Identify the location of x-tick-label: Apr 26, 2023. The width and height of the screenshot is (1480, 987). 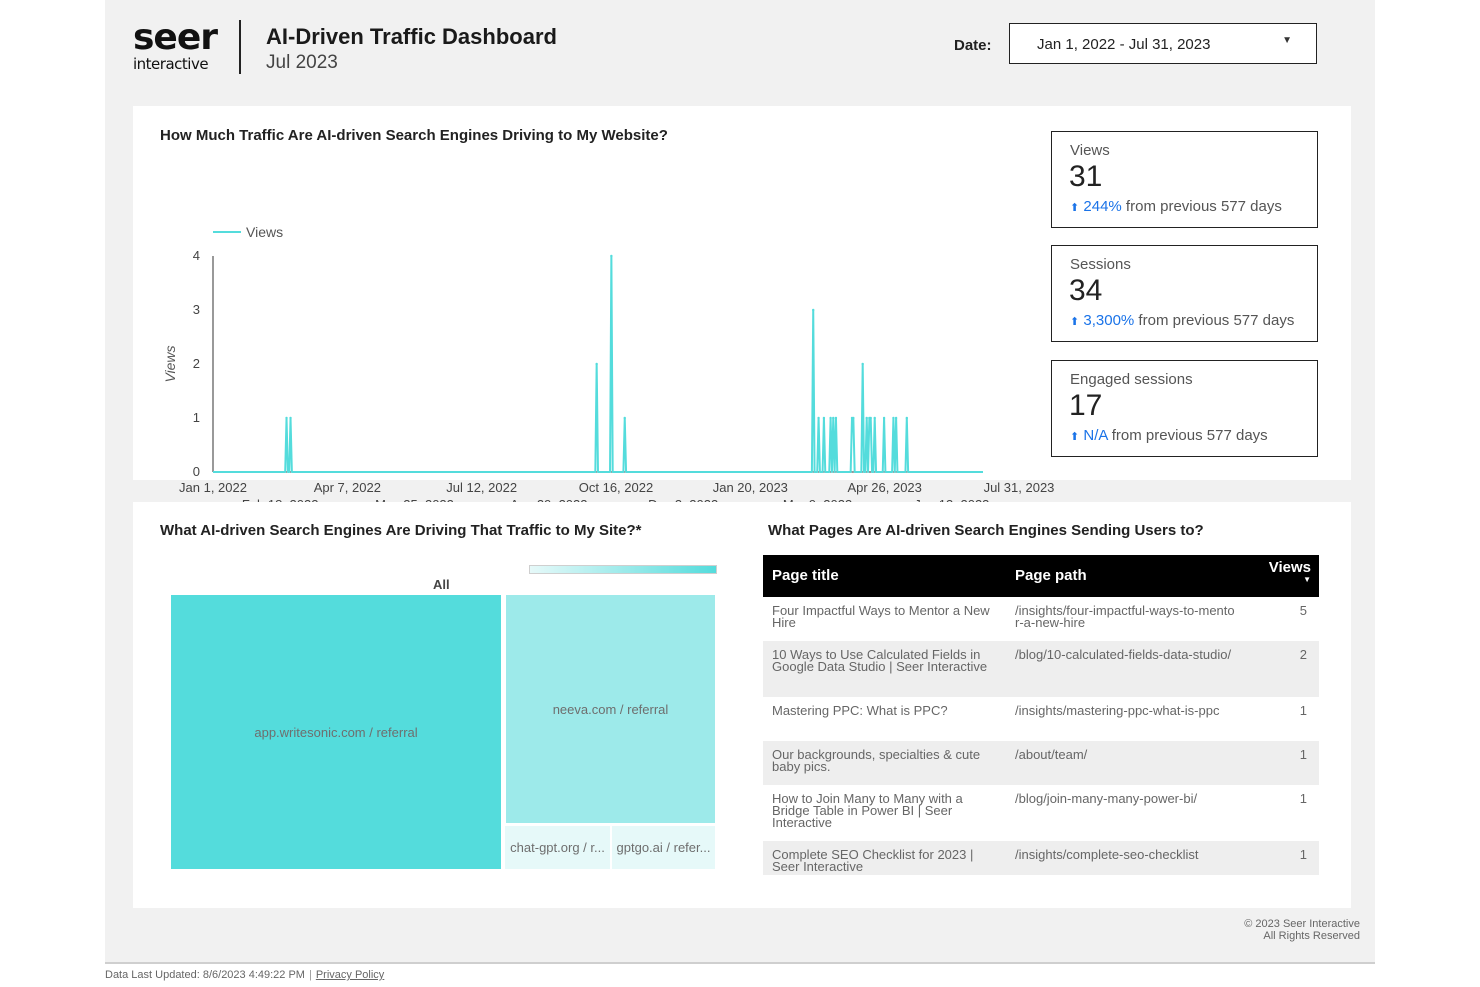
(884, 487).